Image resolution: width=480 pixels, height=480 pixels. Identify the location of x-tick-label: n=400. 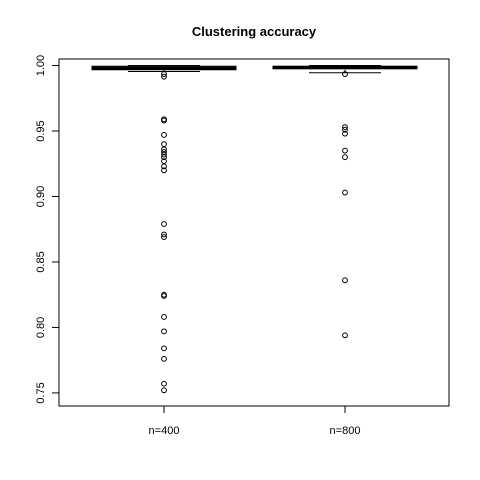
(164, 431).